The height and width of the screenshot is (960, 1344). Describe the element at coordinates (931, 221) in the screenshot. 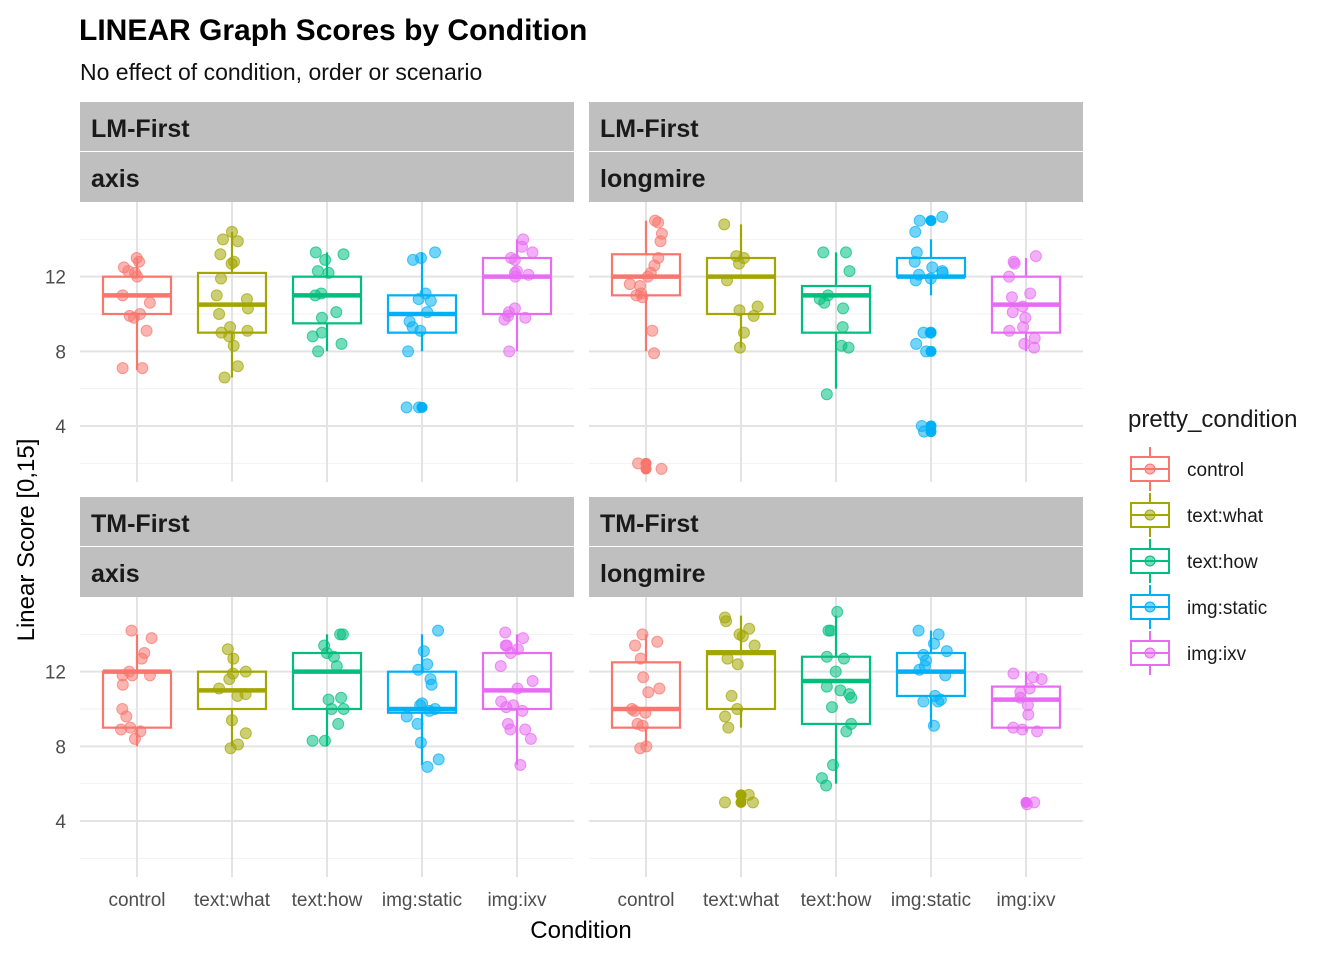

I see `outlier-point` at that location.